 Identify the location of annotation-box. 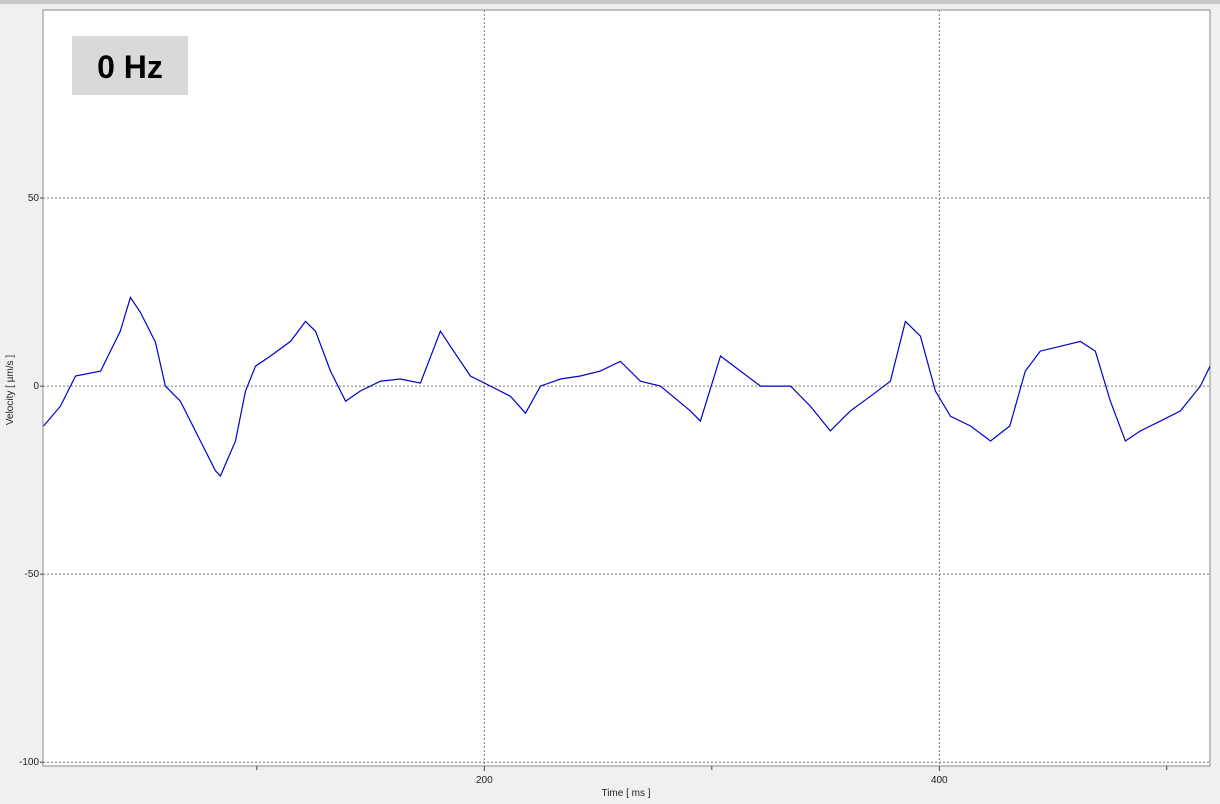
(130, 65).